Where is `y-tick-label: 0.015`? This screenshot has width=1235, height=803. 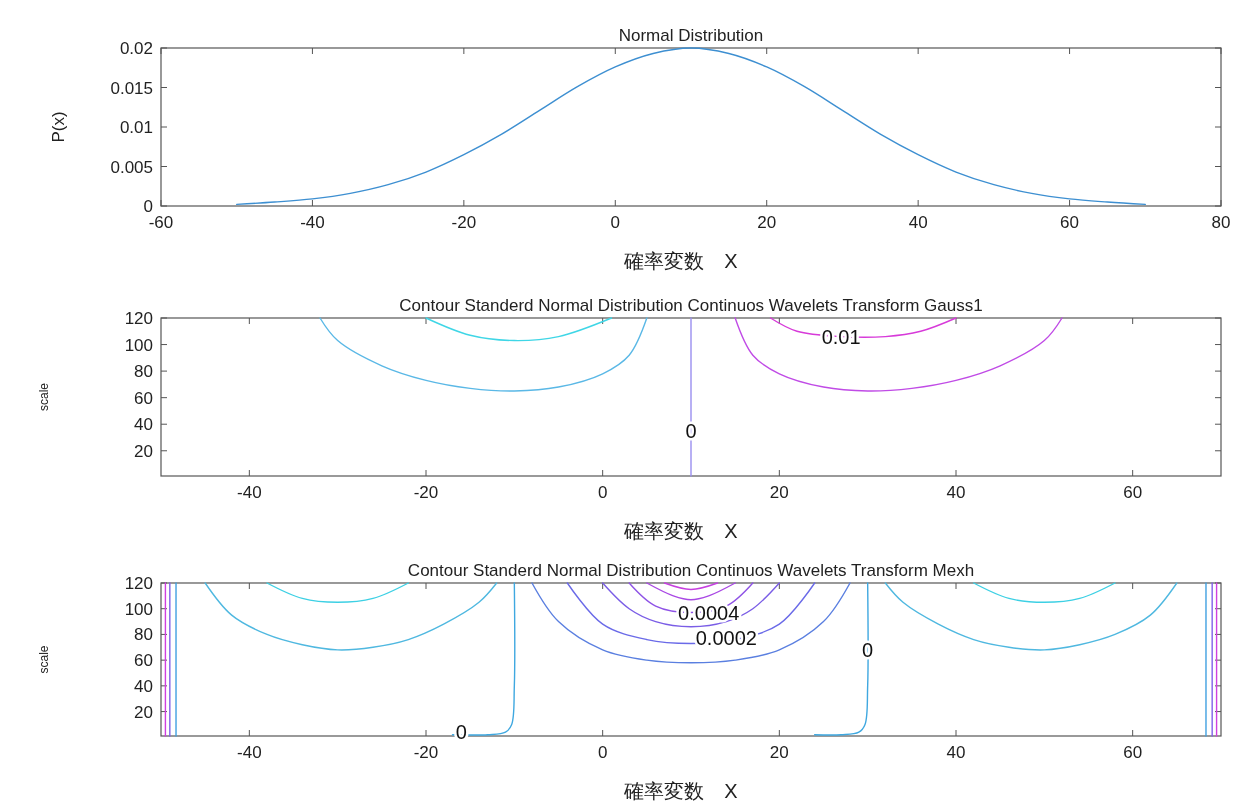 y-tick-label: 0.015 is located at coordinates (131, 88).